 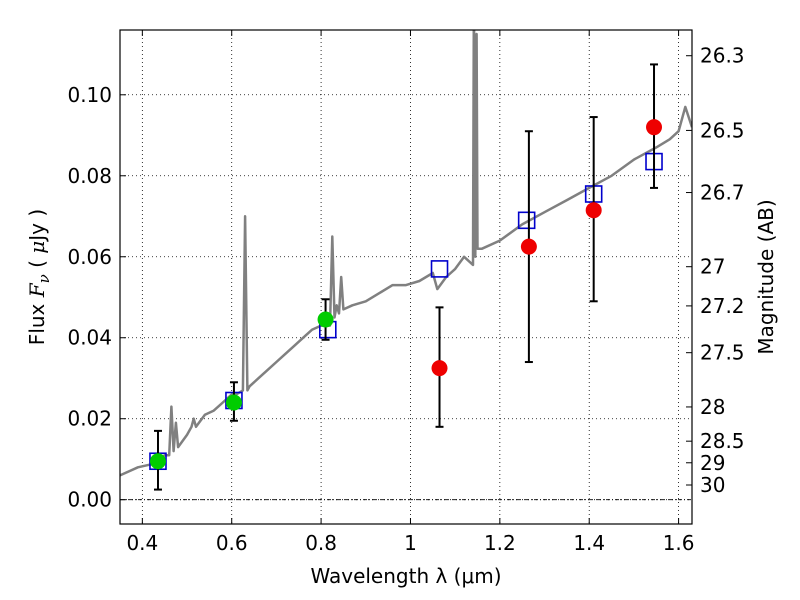 What do you see at coordinates (405, 576) in the screenshot?
I see `x-axis-label: Wavelength λ (μm)` at bounding box center [405, 576].